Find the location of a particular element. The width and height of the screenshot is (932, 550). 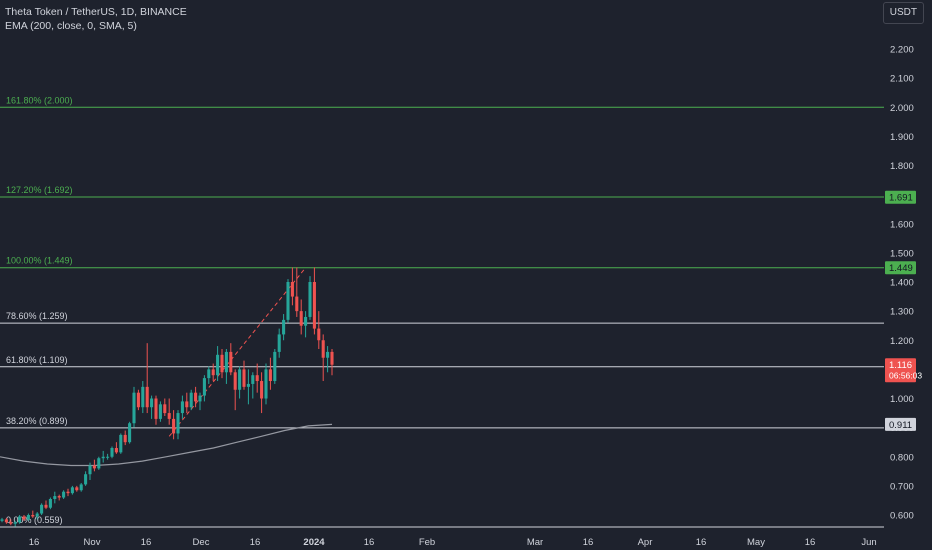

price-tick-label: 2.200 is located at coordinates (902, 50).